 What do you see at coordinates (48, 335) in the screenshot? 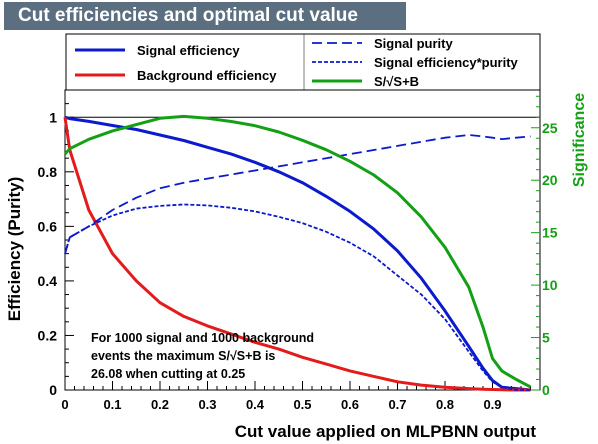
I see `y-tick-label: 0.2` at bounding box center [48, 335].